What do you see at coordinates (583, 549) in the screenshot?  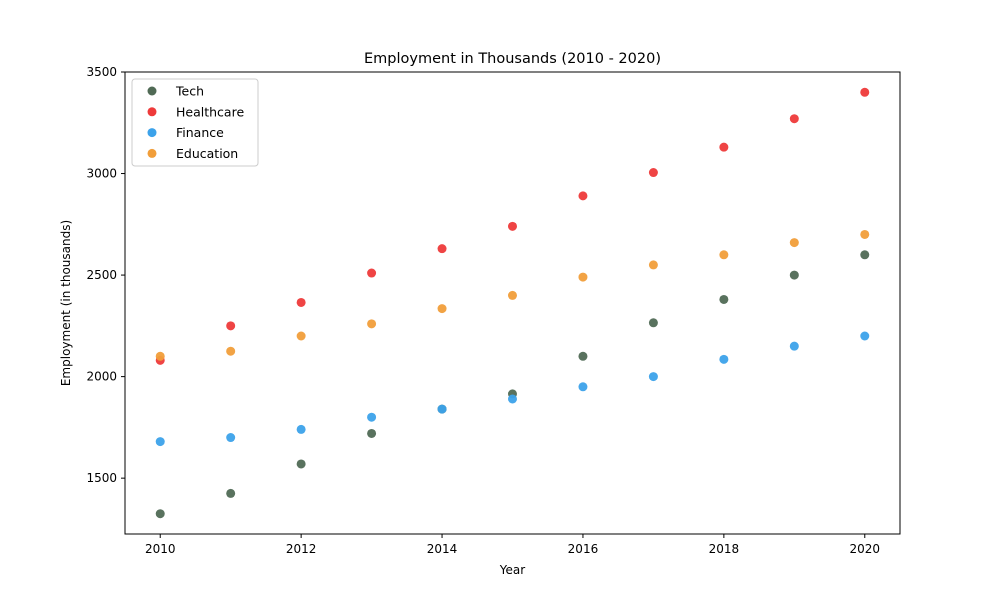 I see `x-tick-label: 2016` at bounding box center [583, 549].